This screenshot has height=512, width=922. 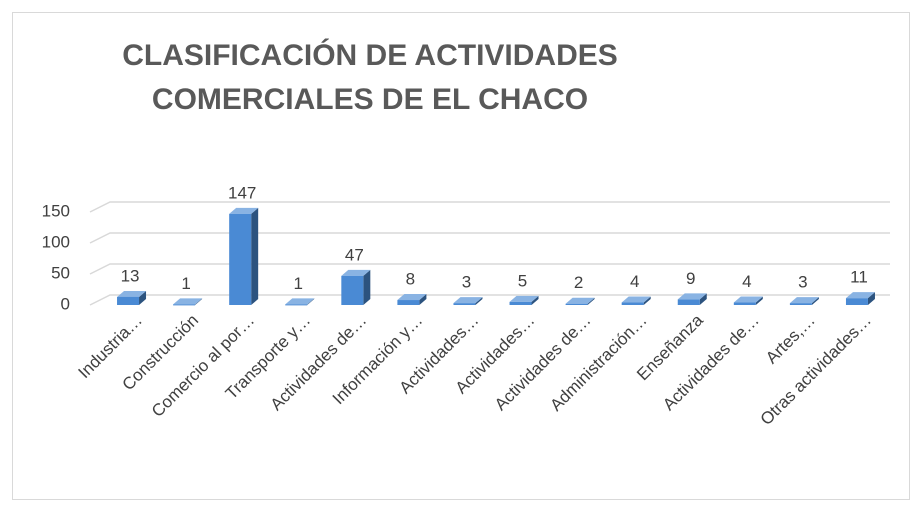 I want to click on y-tick-label: 150, so click(x=56, y=210).